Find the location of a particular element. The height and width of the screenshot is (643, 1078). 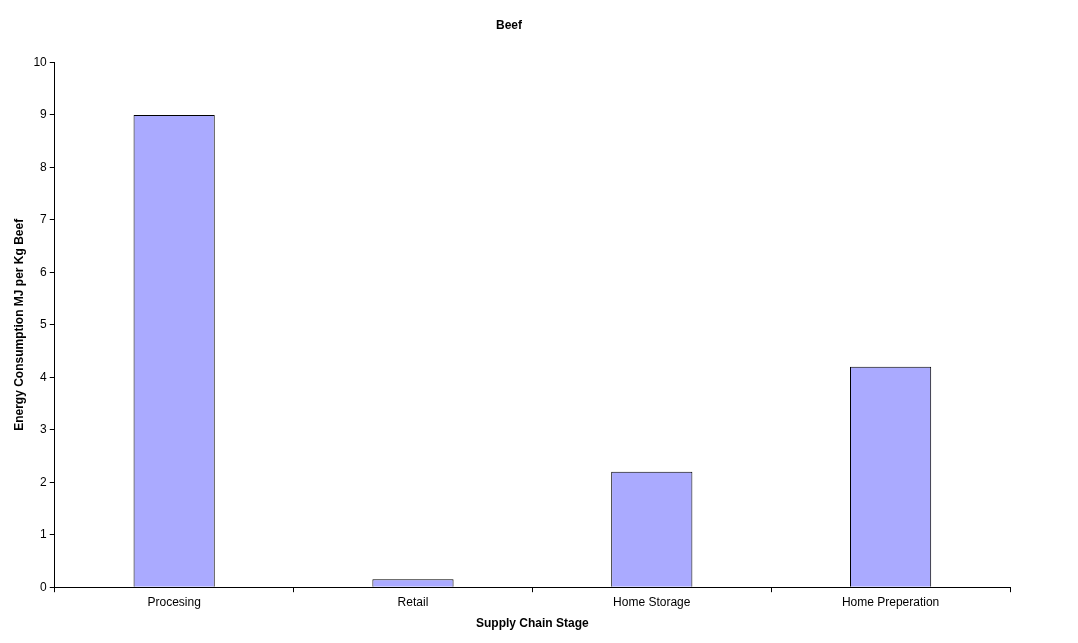

x-tick-label: Procesing is located at coordinates (174, 601).